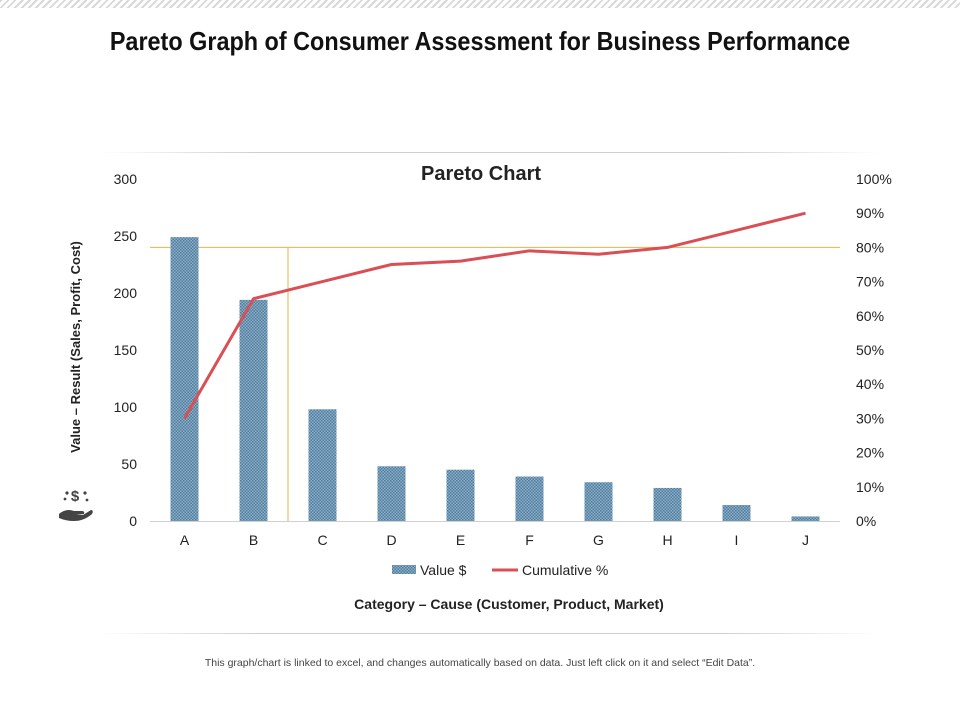 The image size is (960, 720). What do you see at coordinates (870, 247) in the screenshot?
I see `y2-tick-label: 80%` at bounding box center [870, 247].